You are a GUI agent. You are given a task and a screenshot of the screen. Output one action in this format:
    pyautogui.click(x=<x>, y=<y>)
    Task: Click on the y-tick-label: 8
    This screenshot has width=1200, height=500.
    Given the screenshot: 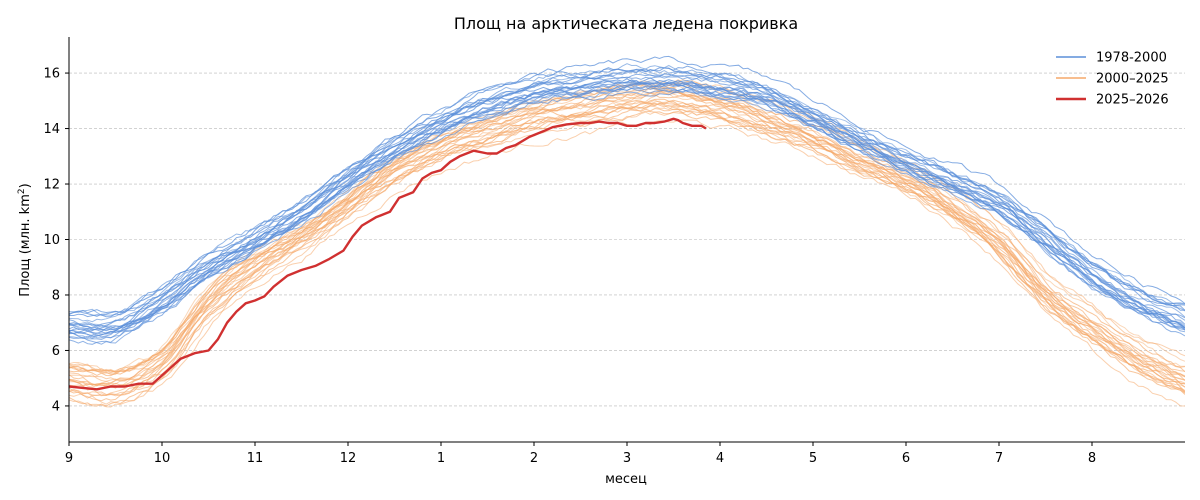 What is the action you would take?
    pyautogui.click(x=56, y=295)
    